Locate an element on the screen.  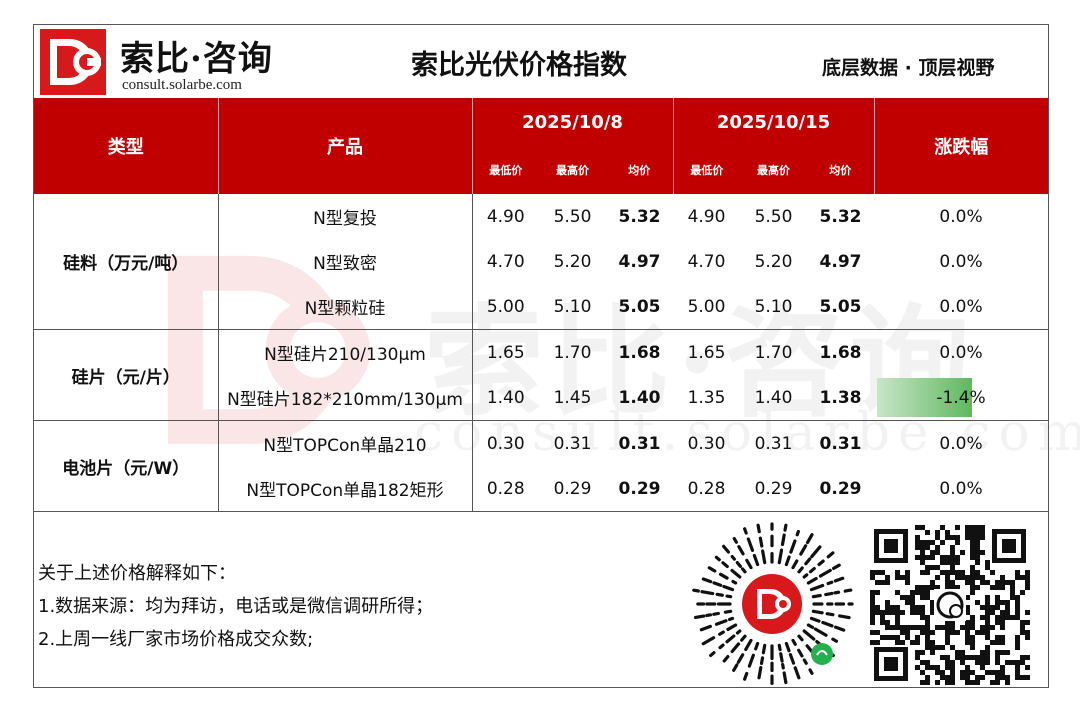
d2-max-cell: 0.31 is located at coordinates (773, 443).